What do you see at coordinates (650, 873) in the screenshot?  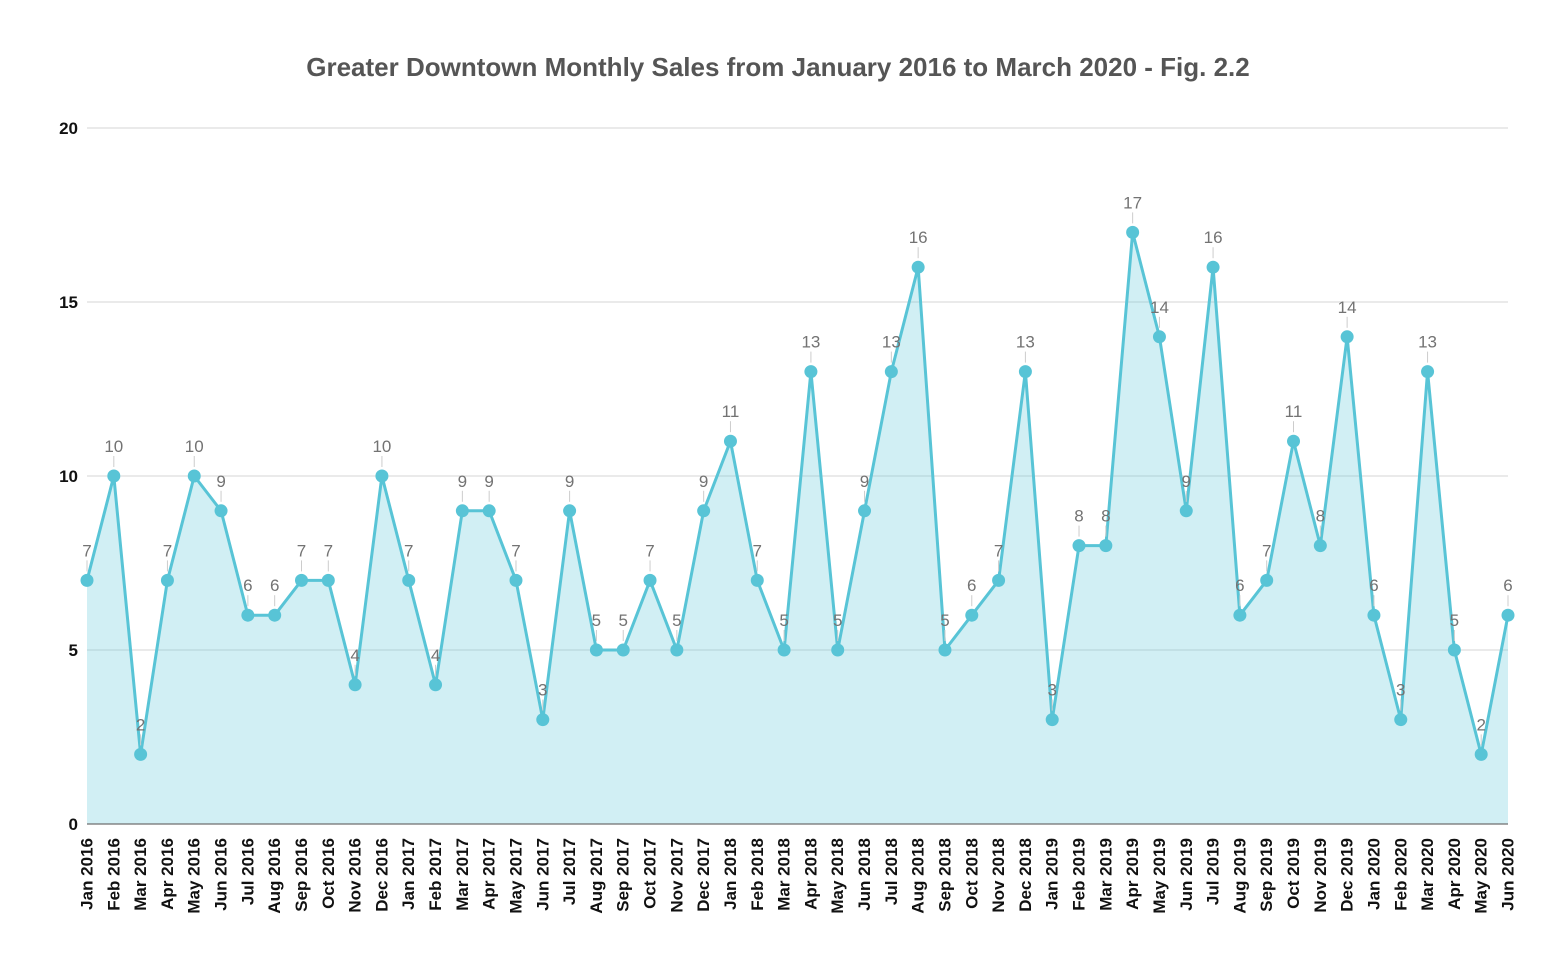 I see `x-axis-tick-label: Oct 2017` at bounding box center [650, 873].